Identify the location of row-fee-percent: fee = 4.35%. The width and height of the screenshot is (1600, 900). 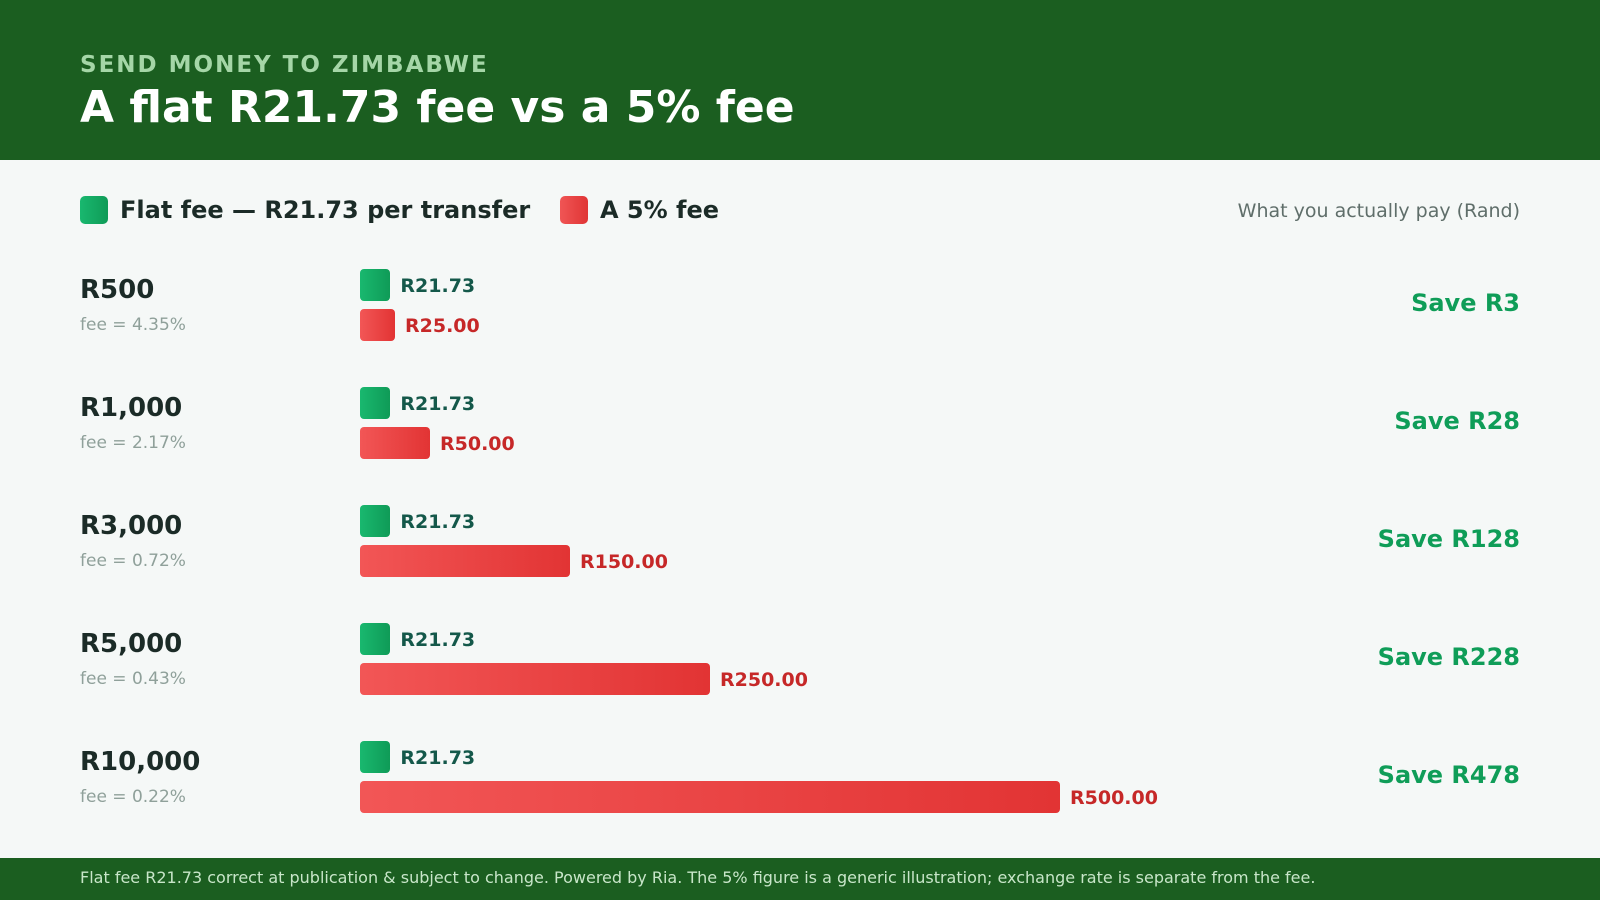
(133, 325).